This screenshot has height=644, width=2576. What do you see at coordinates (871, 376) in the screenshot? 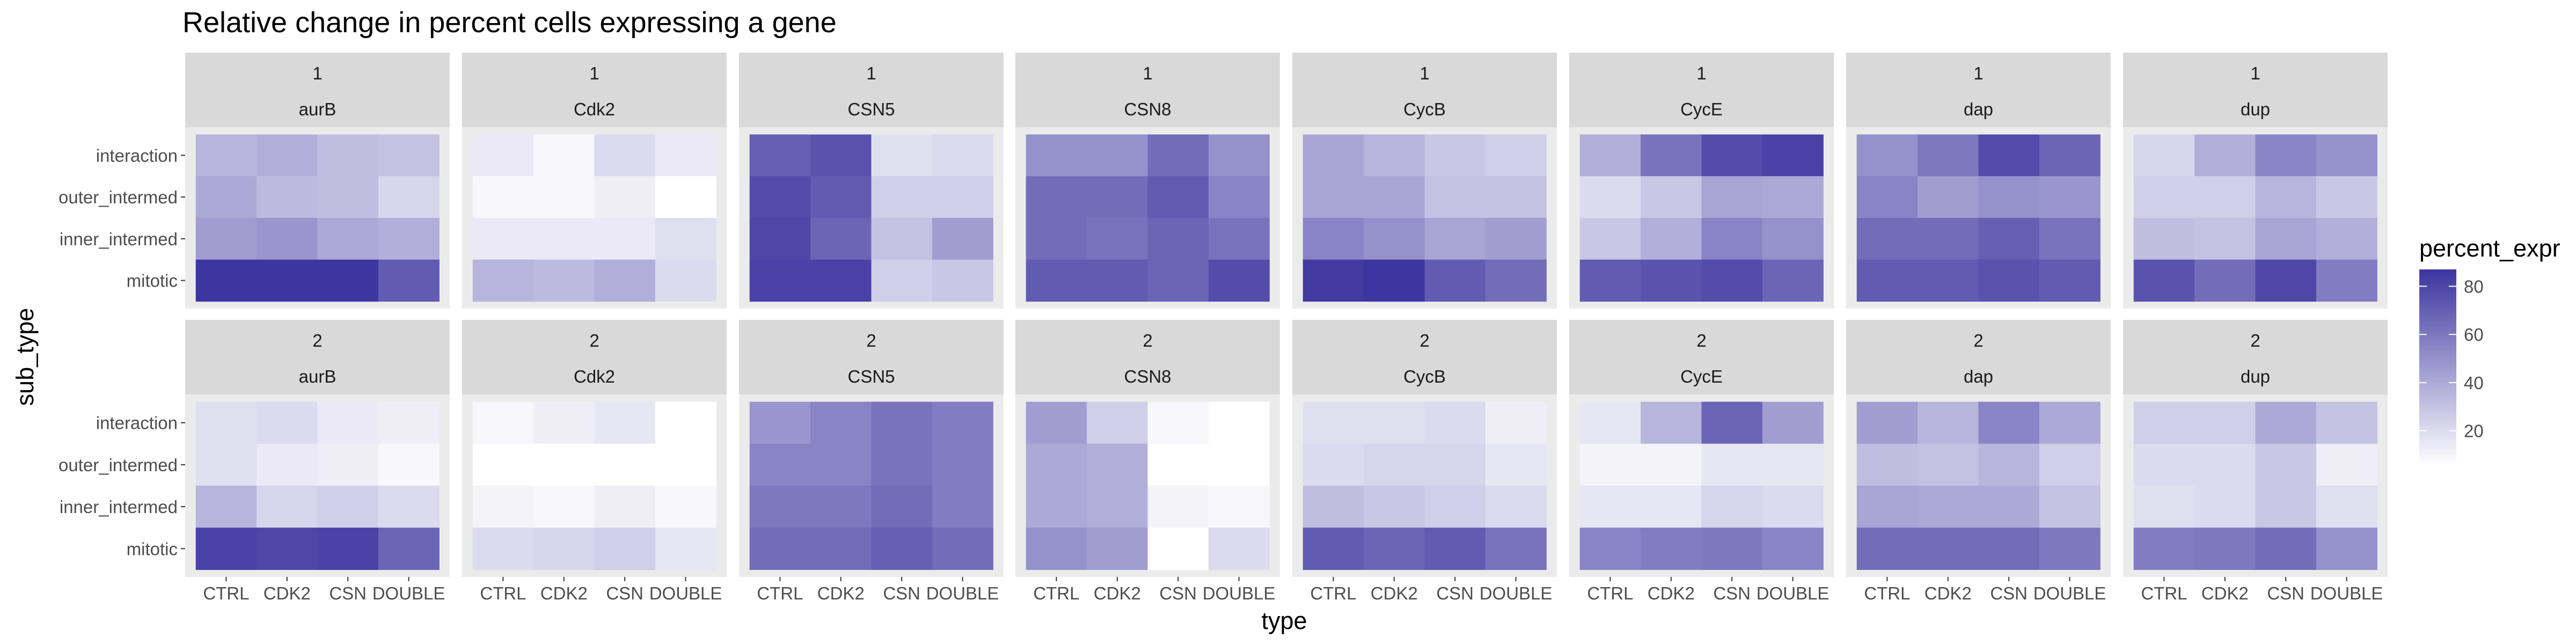
I see `facet-gene-label: CSN5` at bounding box center [871, 376].